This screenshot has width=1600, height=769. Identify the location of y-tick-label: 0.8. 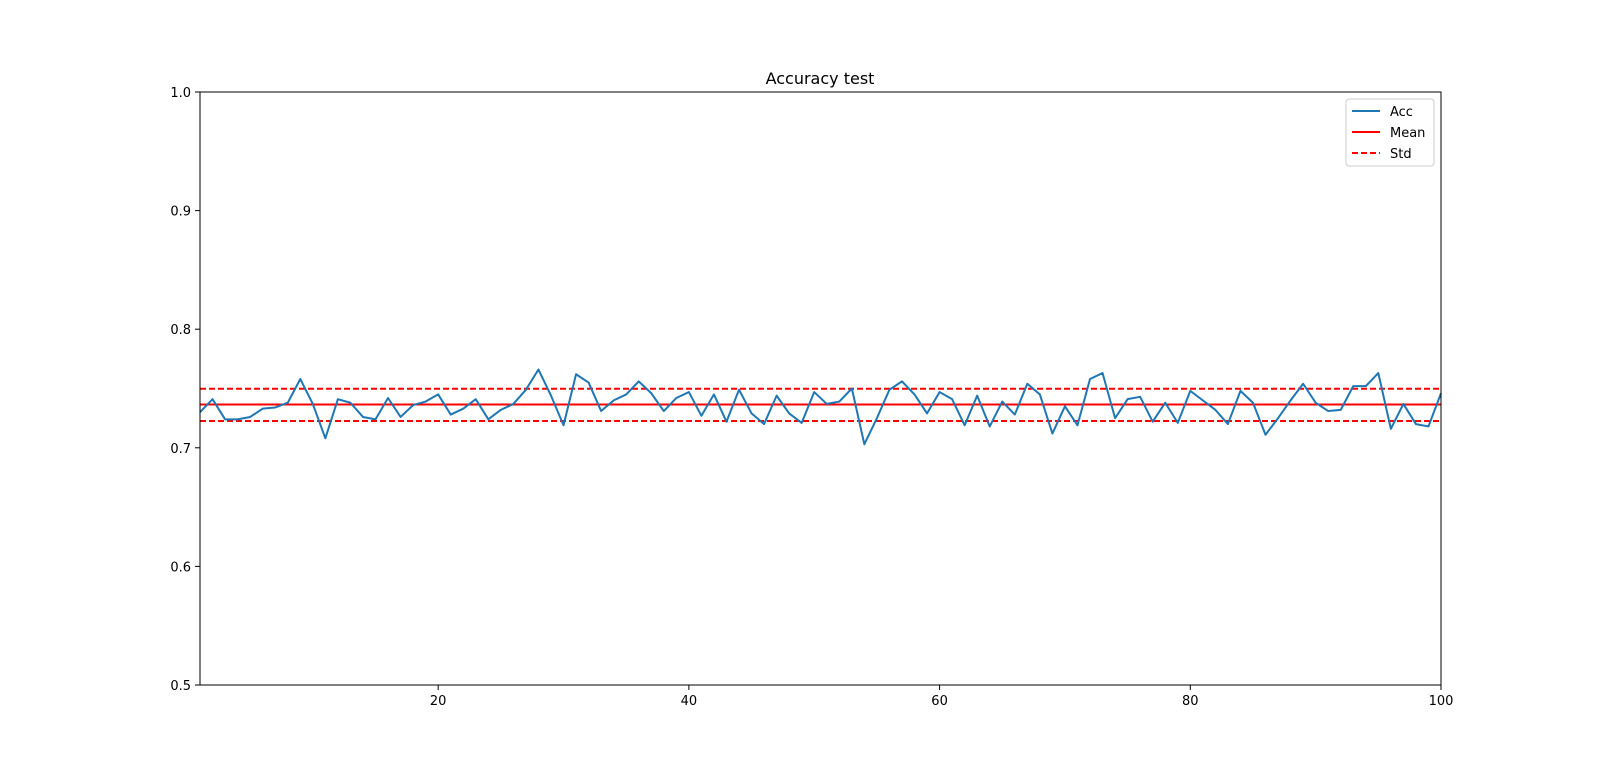
(180, 330).